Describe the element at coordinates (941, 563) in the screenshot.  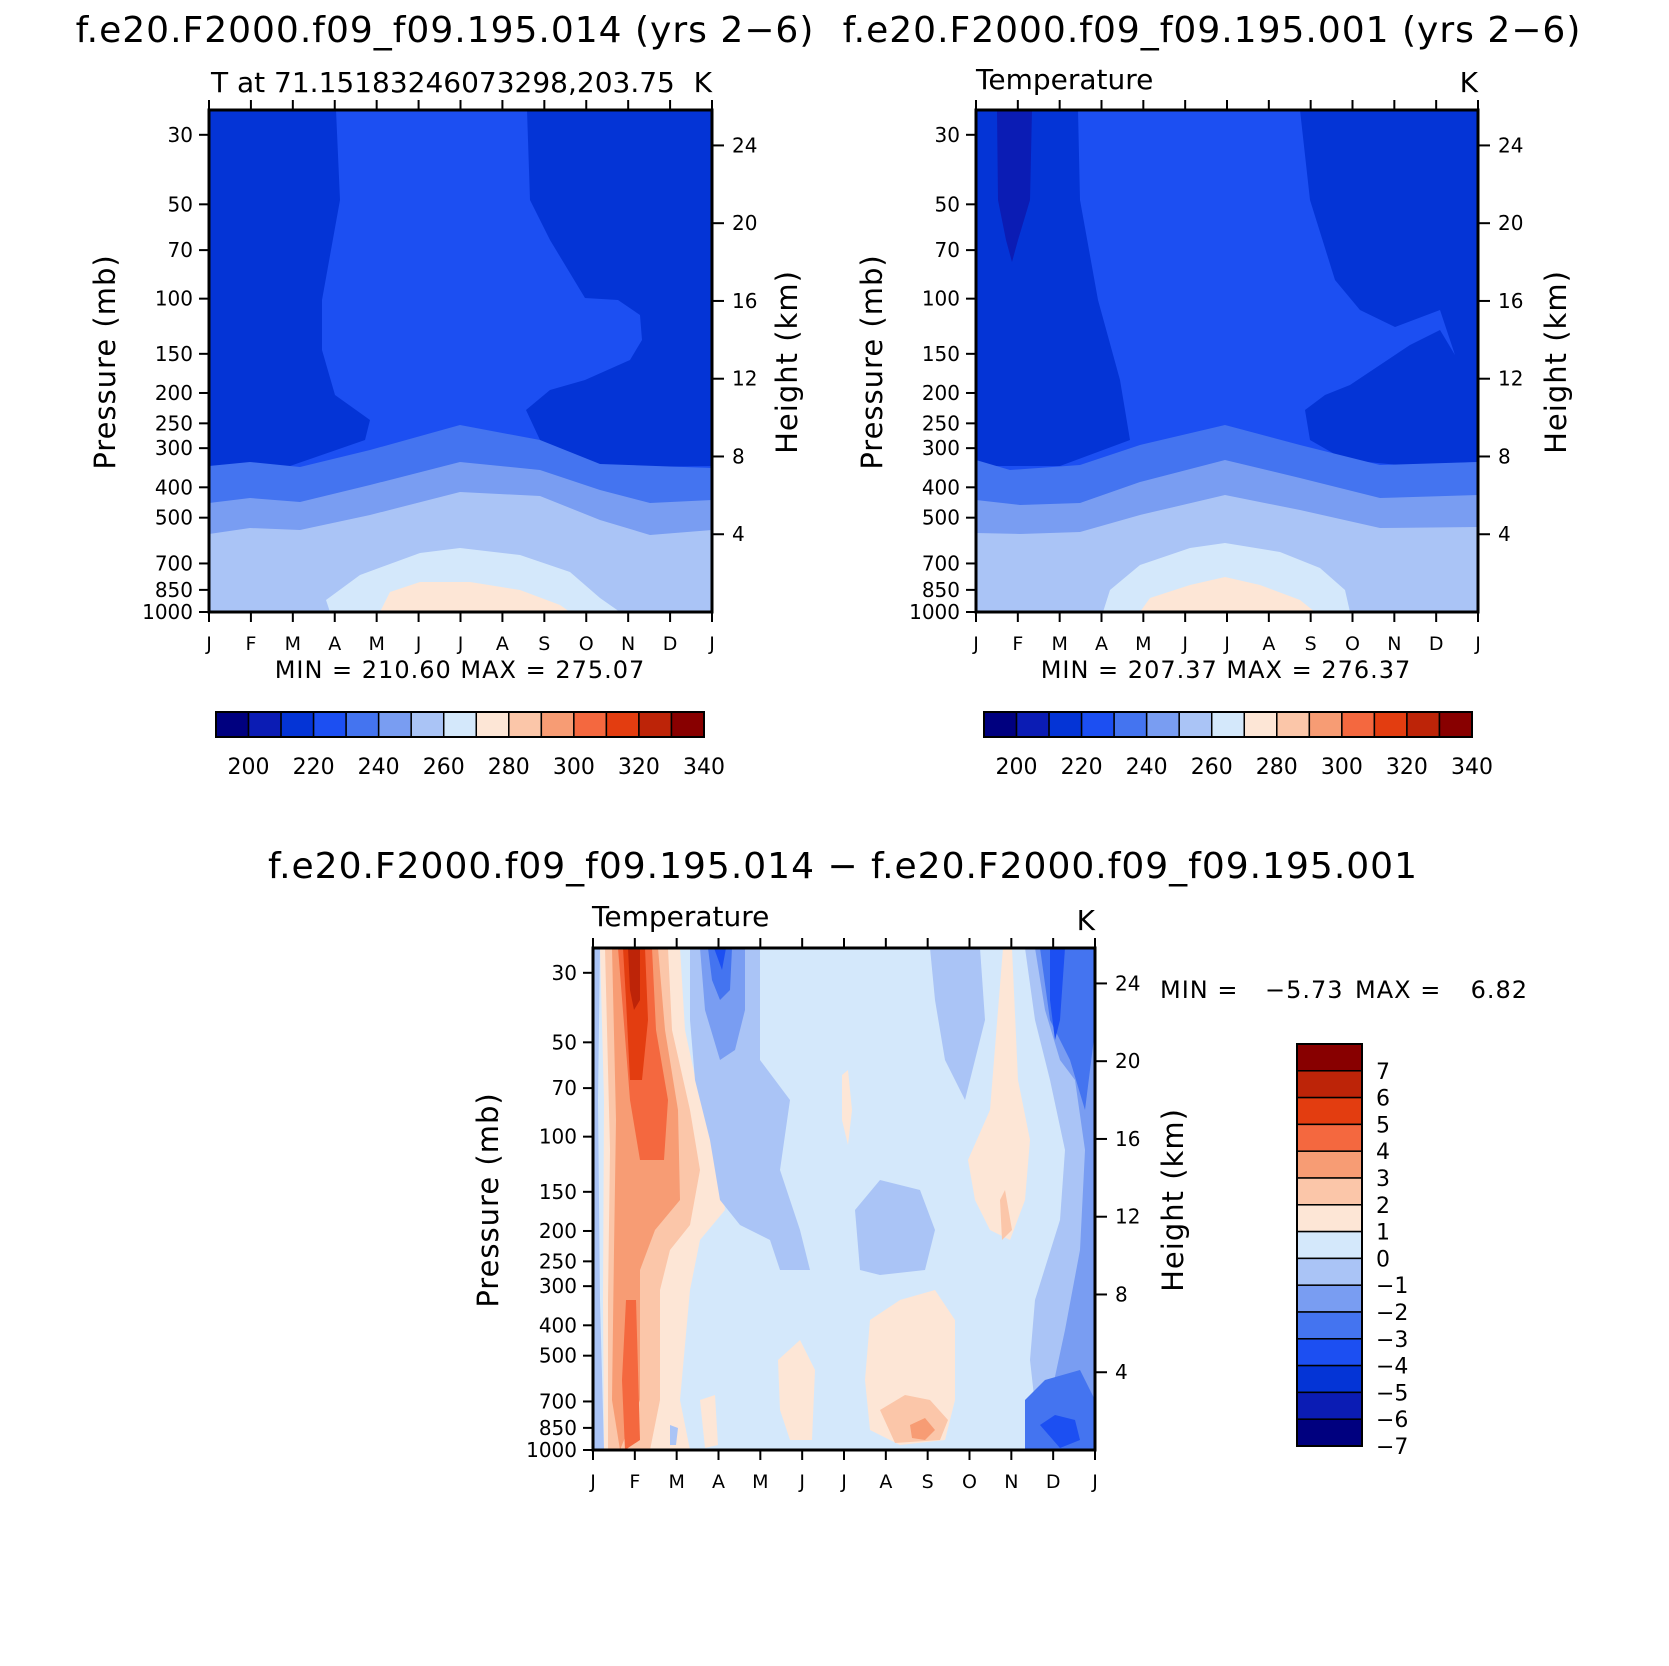
I see `pressure-tick-label: 700` at that location.